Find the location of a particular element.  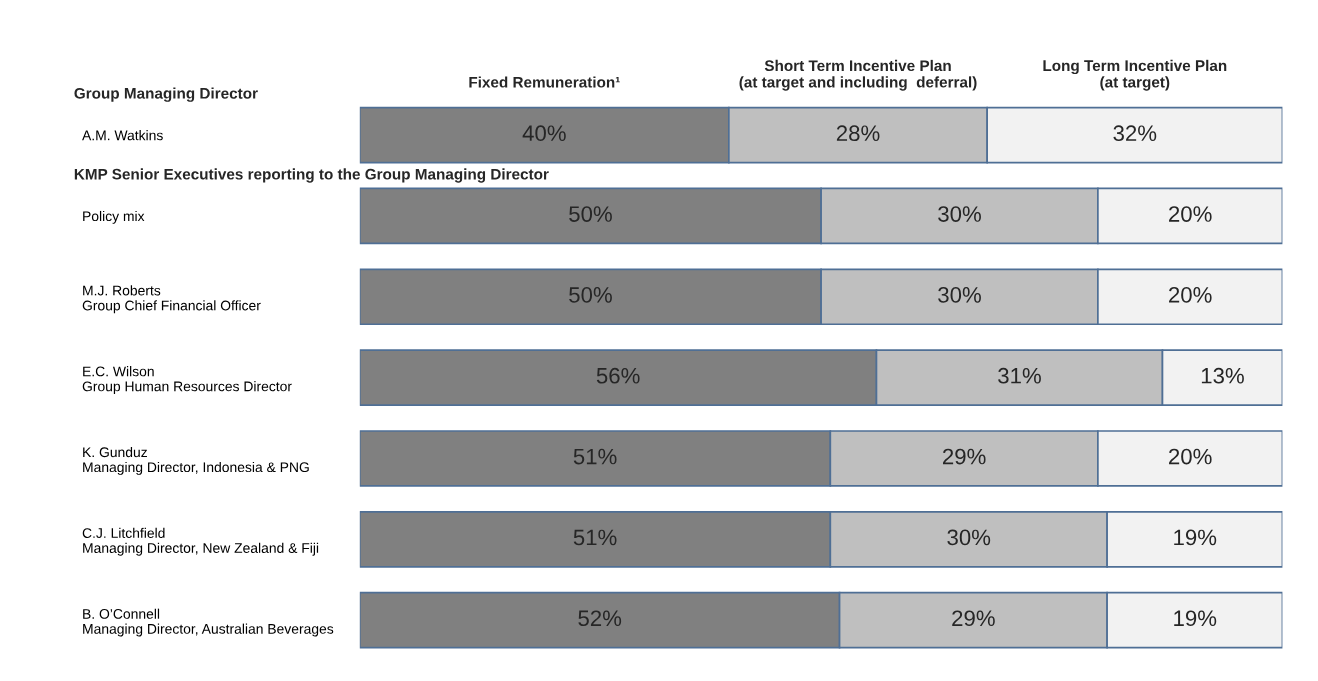

data-label: 40% is located at coordinates (544, 133).